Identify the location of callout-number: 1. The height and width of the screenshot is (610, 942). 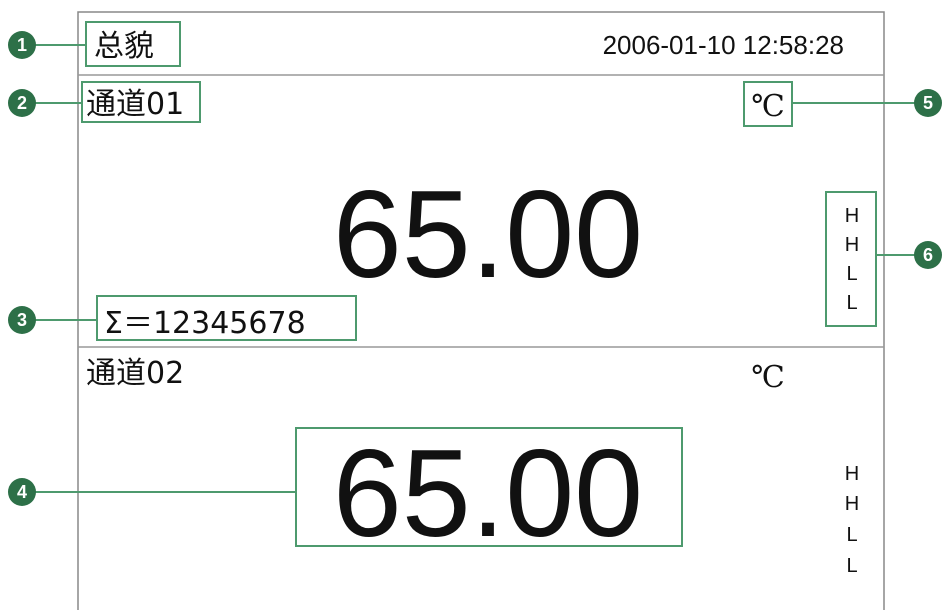
(22, 45).